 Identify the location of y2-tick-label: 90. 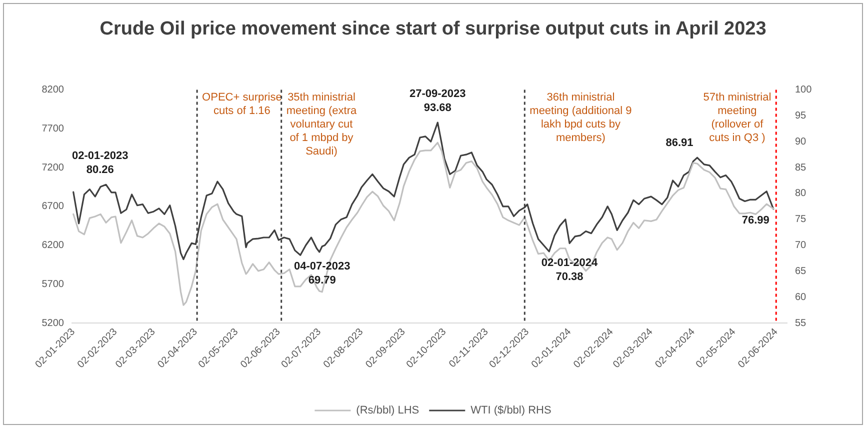
(801, 142).